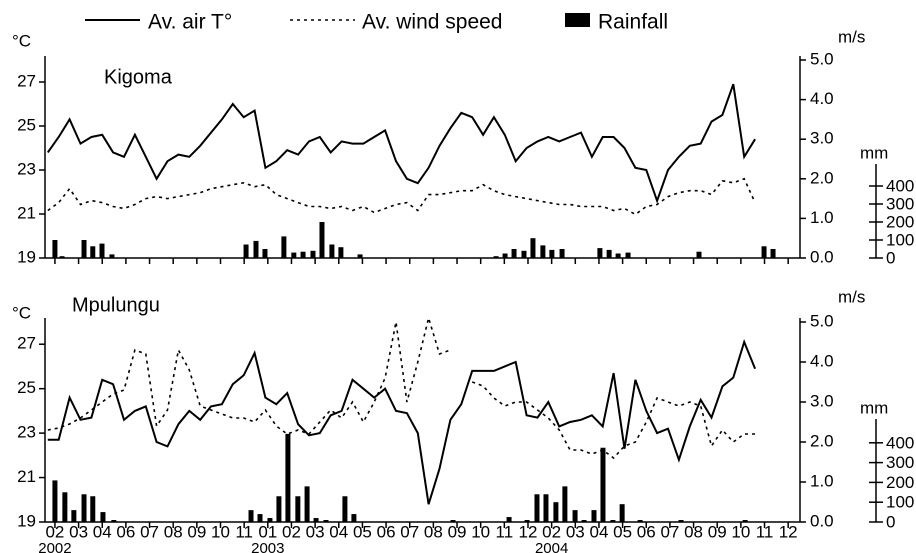  Describe the element at coordinates (577, 20) in the screenshot. I see `legend-swatch` at that location.